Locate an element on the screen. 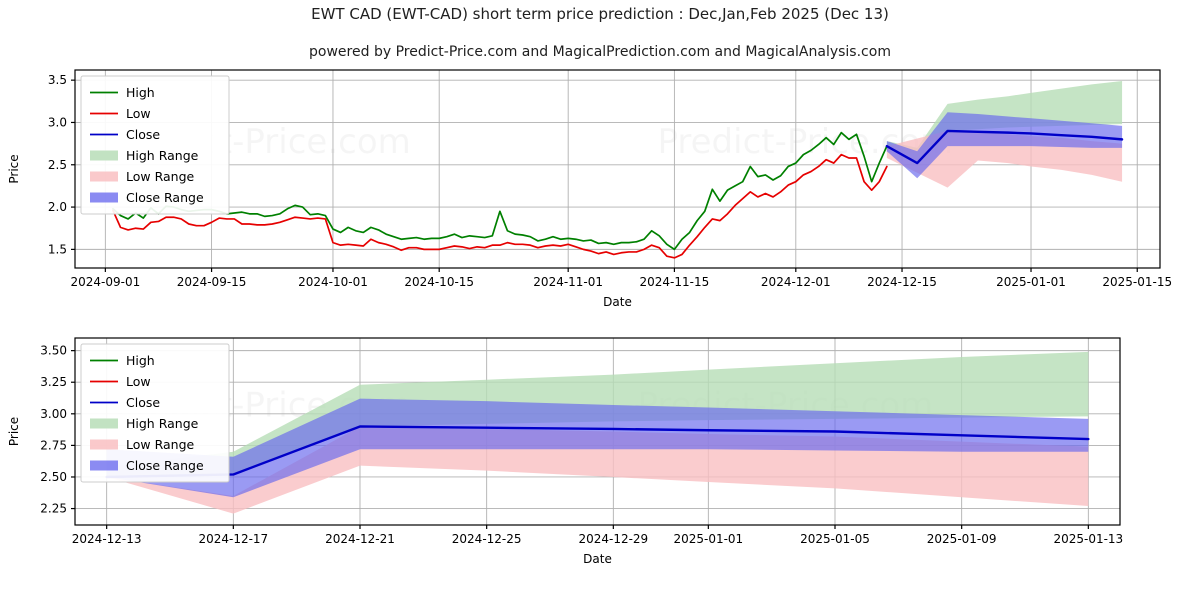 The image size is (1200, 600). x-tick-label: 2024-09-01 is located at coordinates (105, 282).